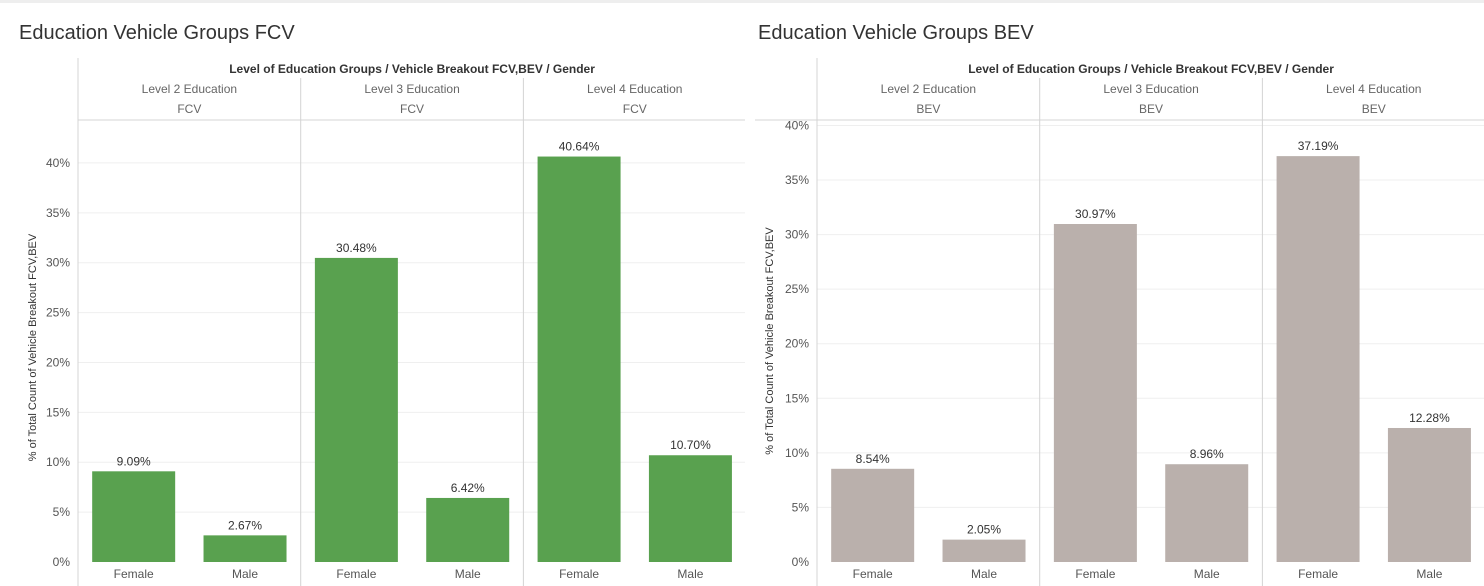 Image resolution: width=1484 pixels, height=586 pixels. Describe the element at coordinates (1429, 418) in the screenshot. I see `bev-data-label: 12.28%` at that location.